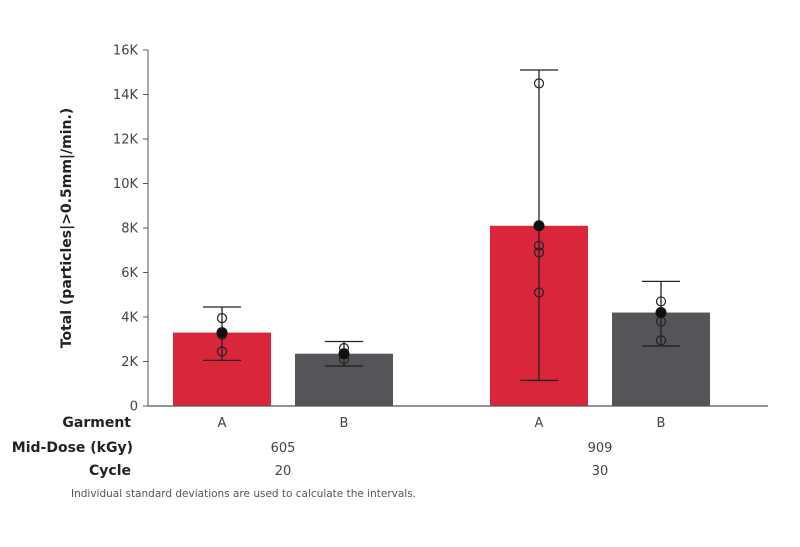 This screenshot has width=800, height=547. What do you see at coordinates (126, 184) in the screenshot?
I see `y-tick-label: 10K` at bounding box center [126, 184].